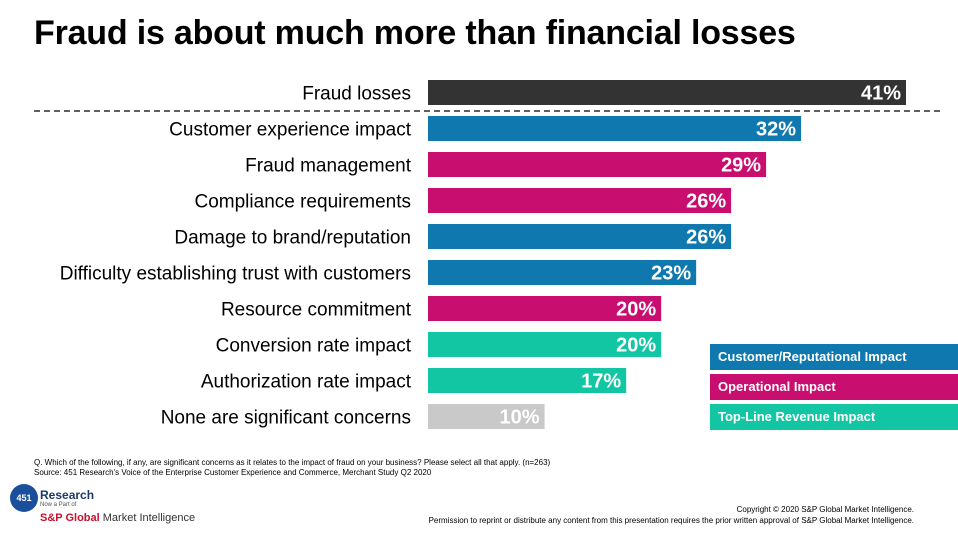 This screenshot has width=958, height=533. Describe the element at coordinates (306, 382) in the screenshot. I see `category-label-authorization-rate-impact: Authorization rate impact` at that location.